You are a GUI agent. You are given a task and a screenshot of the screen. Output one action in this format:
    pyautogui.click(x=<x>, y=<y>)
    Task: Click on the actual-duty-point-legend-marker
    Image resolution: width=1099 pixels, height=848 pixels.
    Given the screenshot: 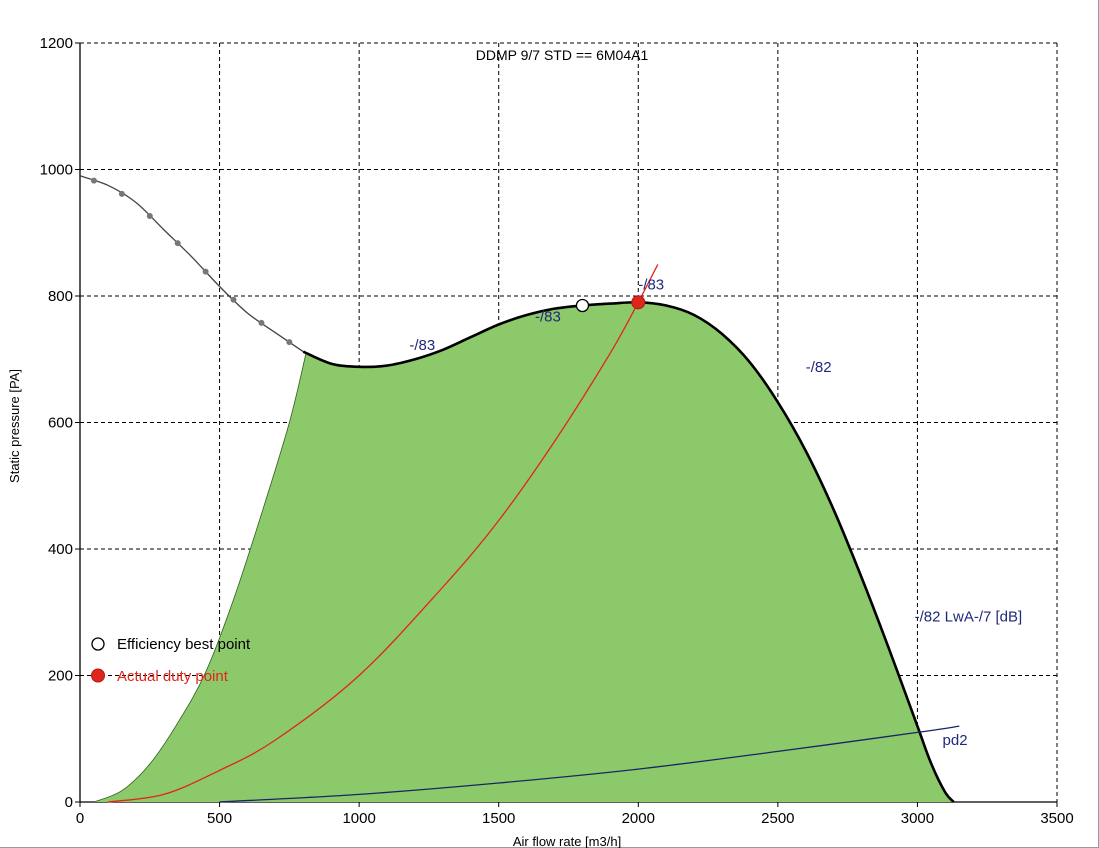 What is the action you would take?
    pyautogui.click(x=98, y=675)
    